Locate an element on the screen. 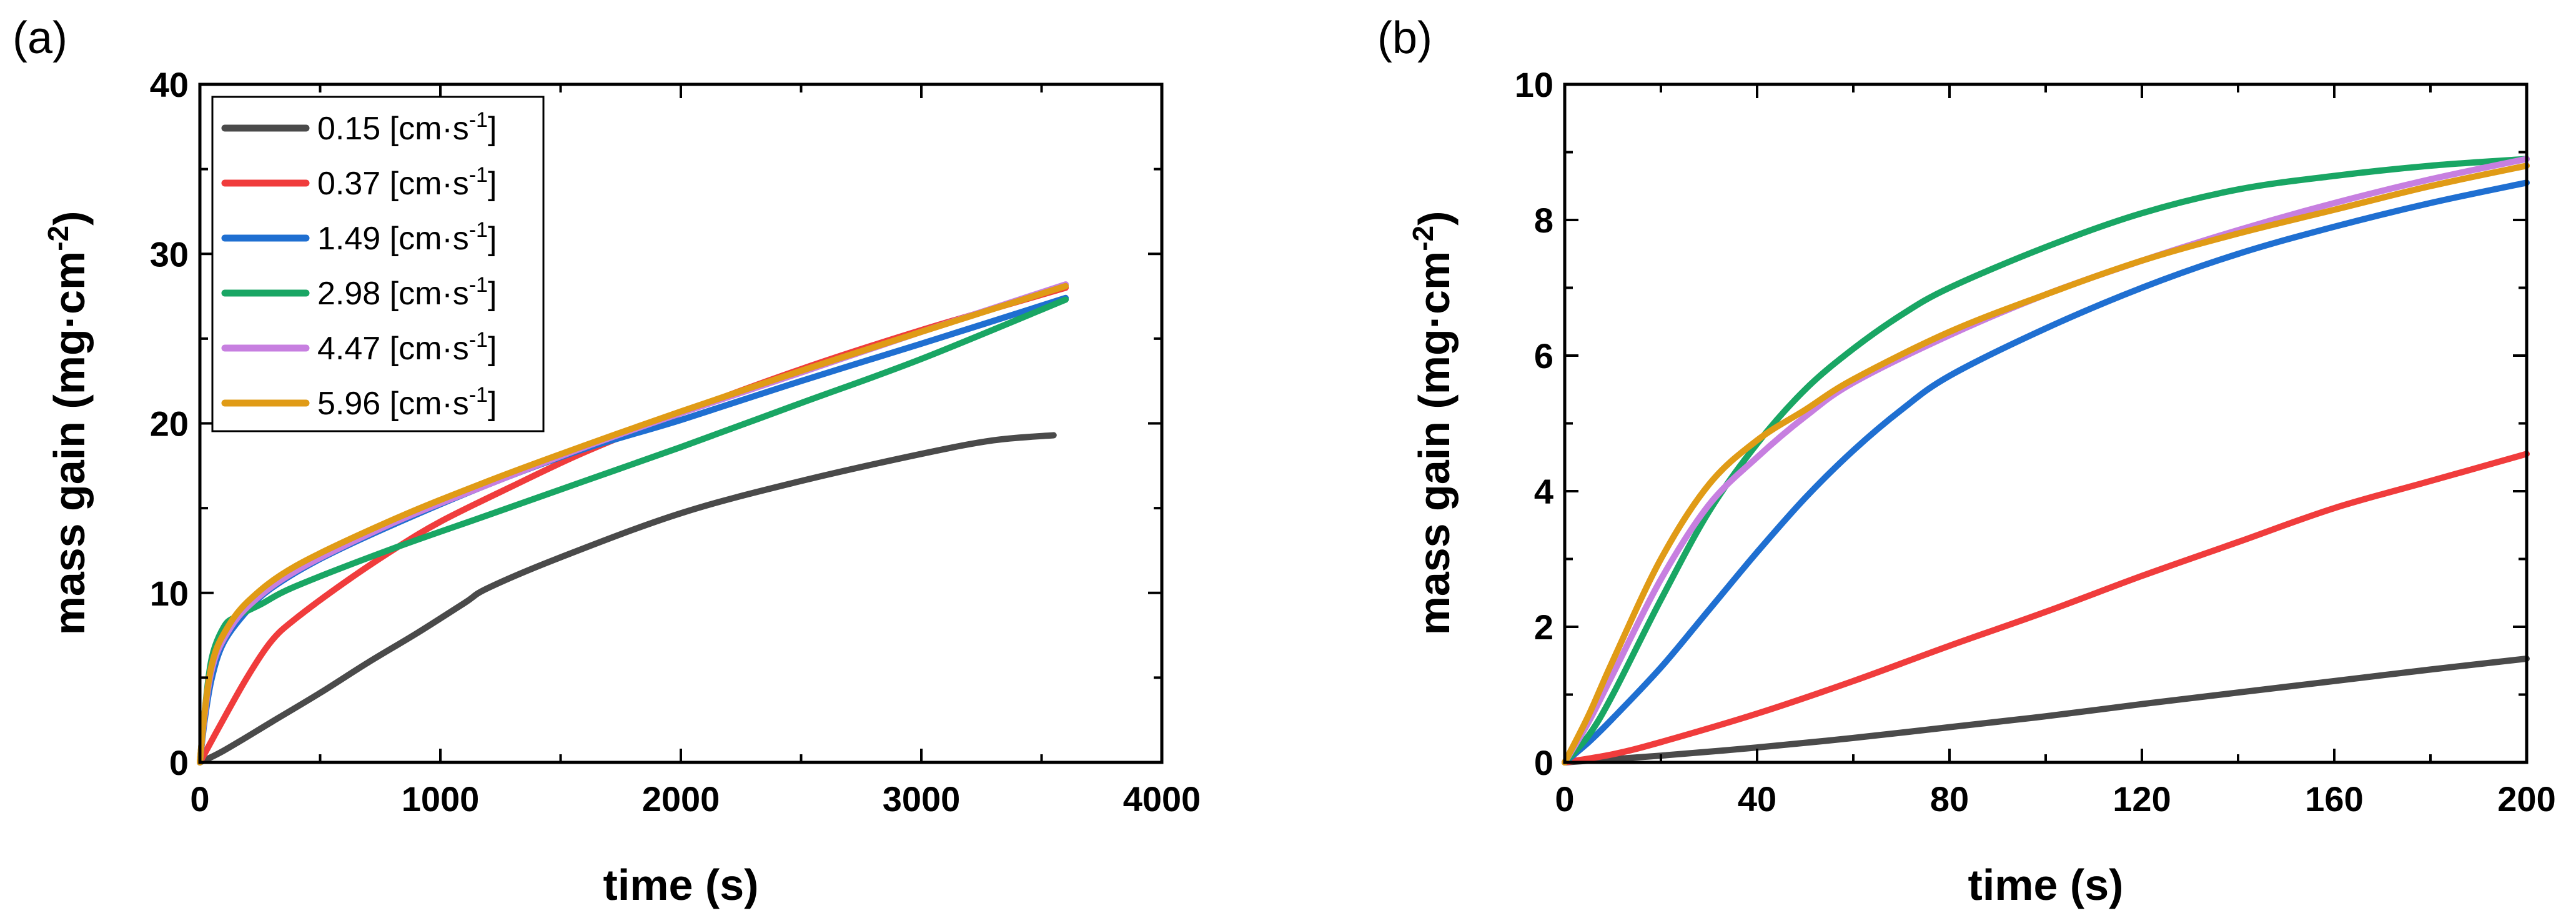 The width and height of the screenshot is (2576, 923). legend-label: 0.37 [cm·s-1] is located at coordinates (407, 182).